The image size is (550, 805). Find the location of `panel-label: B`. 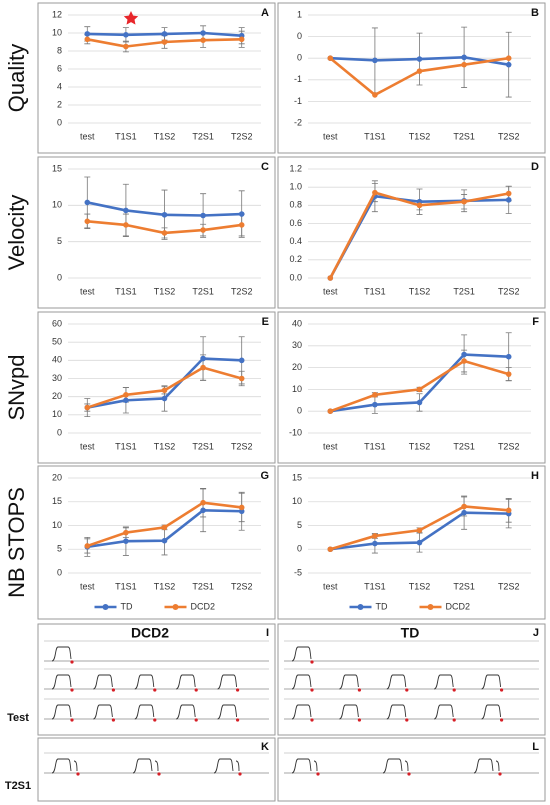

panel-label: B is located at coordinates (535, 13).